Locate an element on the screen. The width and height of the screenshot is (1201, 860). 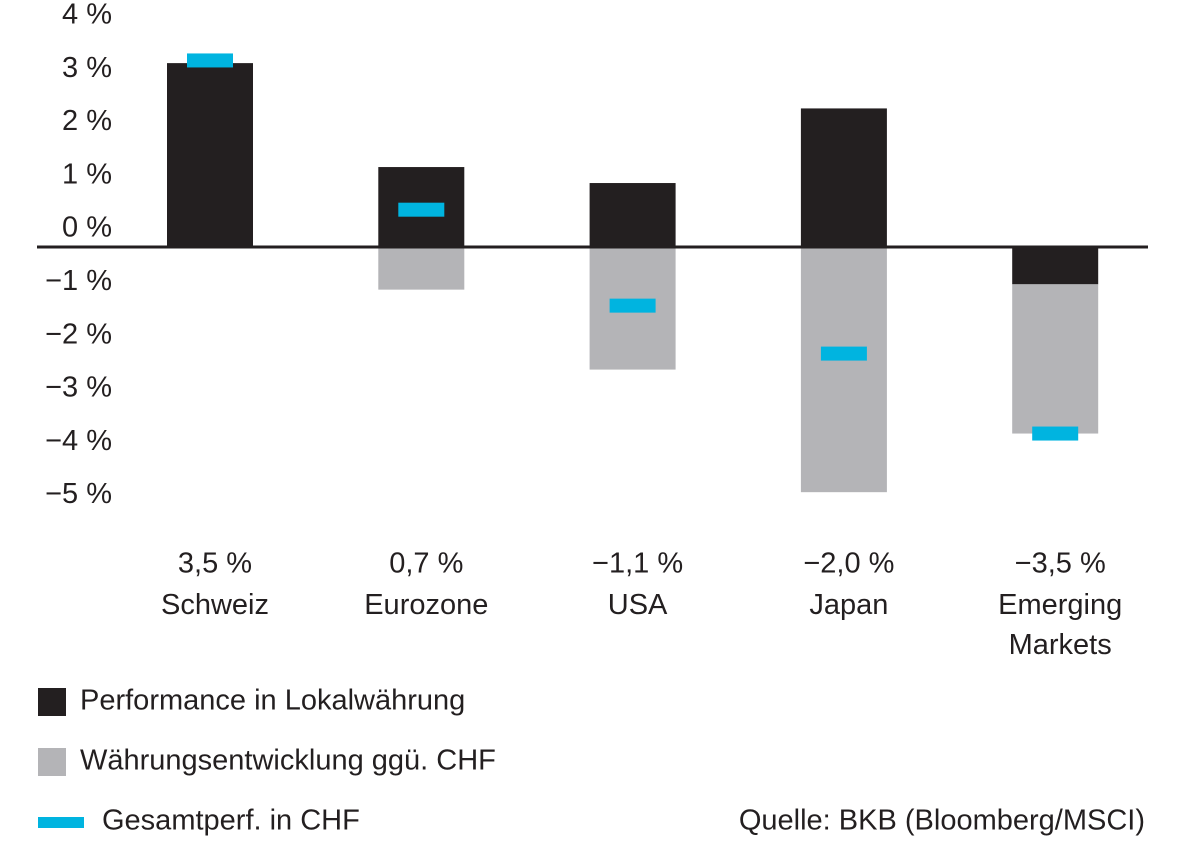
value-label: −1,1 % is located at coordinates (637, 564).